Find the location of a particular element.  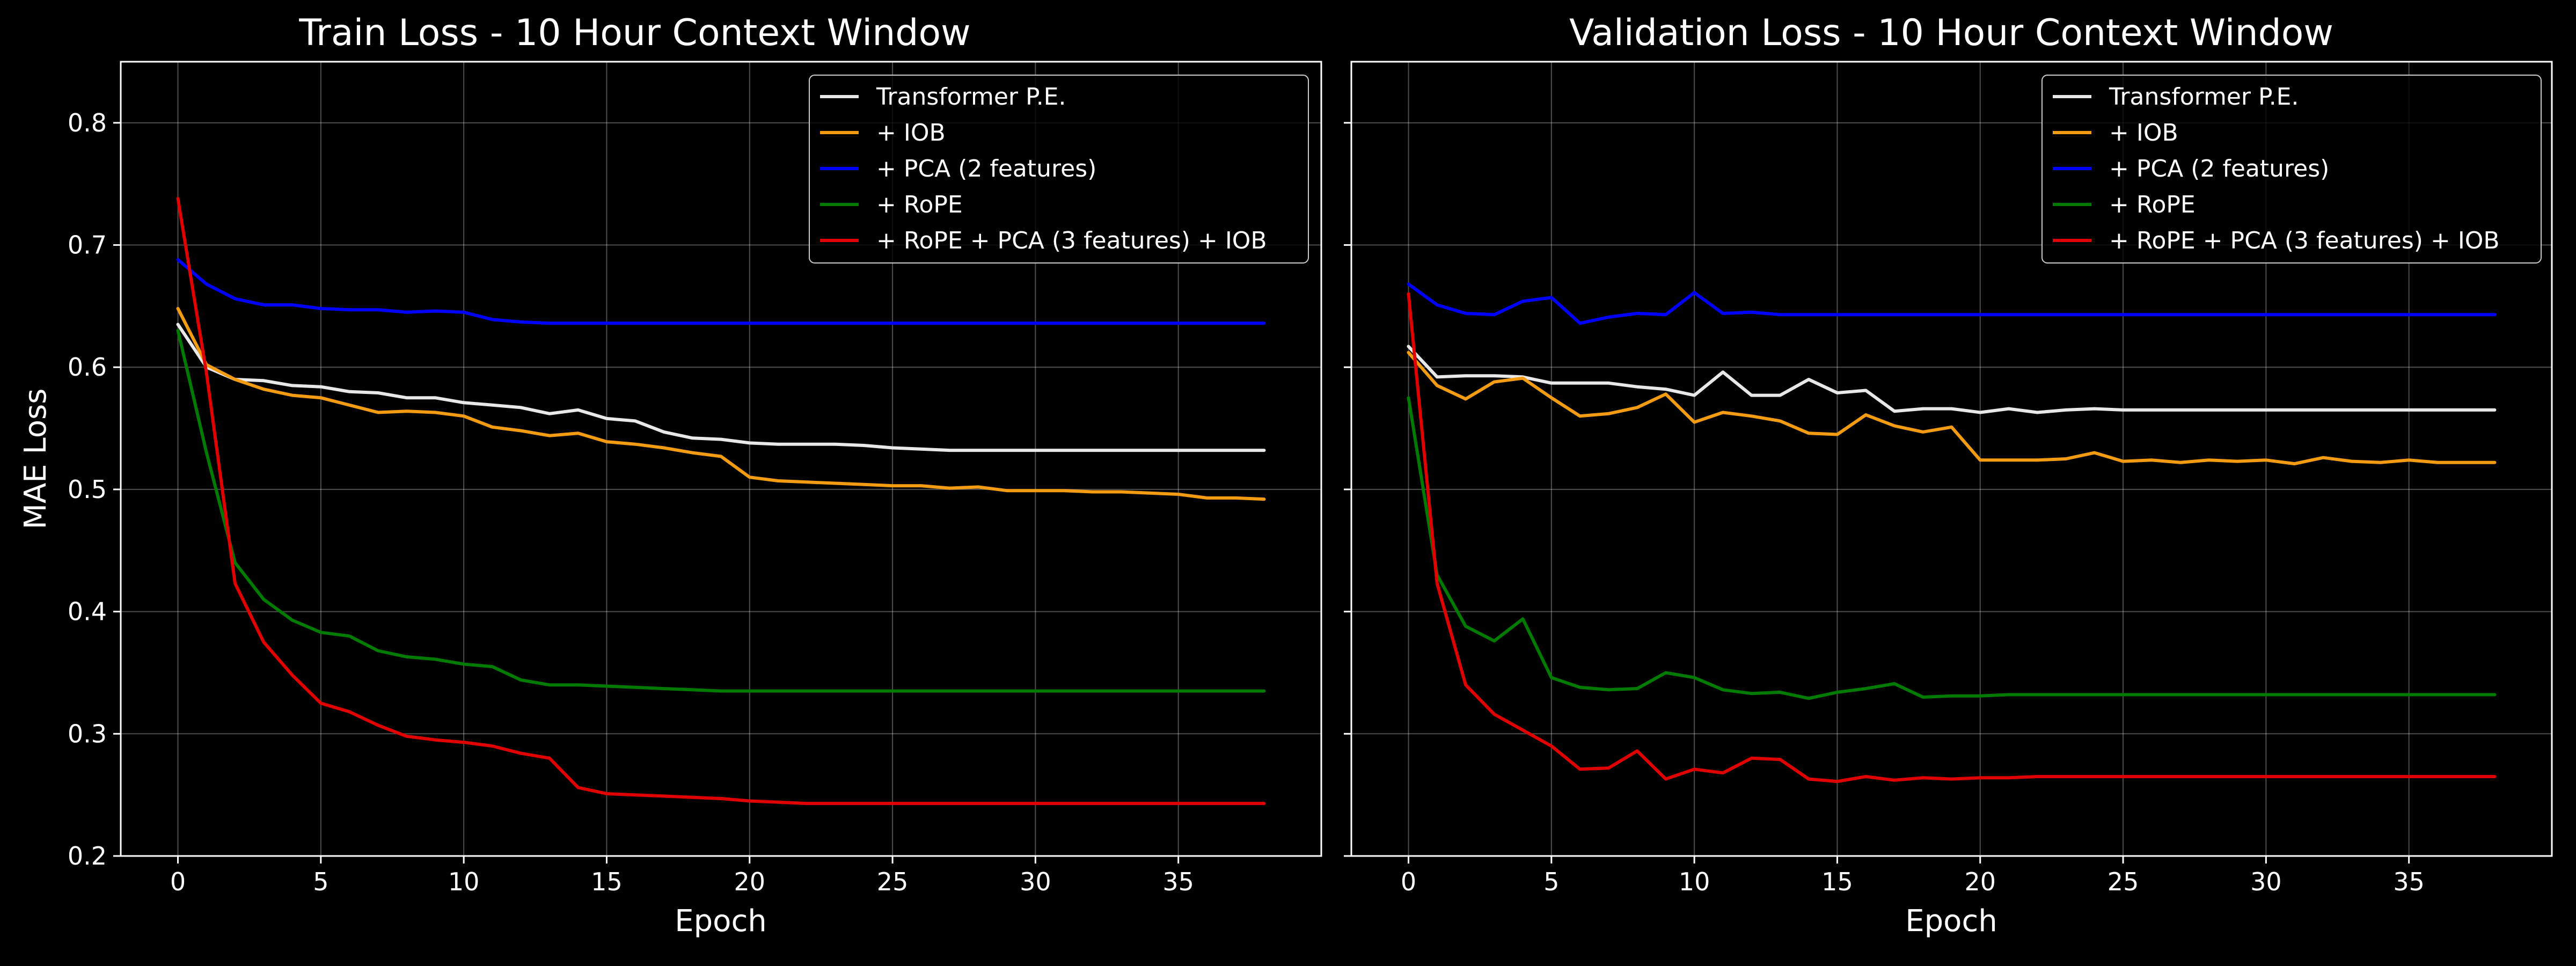

y-tick-label: 0.2 is located at coordinates (87, 855).